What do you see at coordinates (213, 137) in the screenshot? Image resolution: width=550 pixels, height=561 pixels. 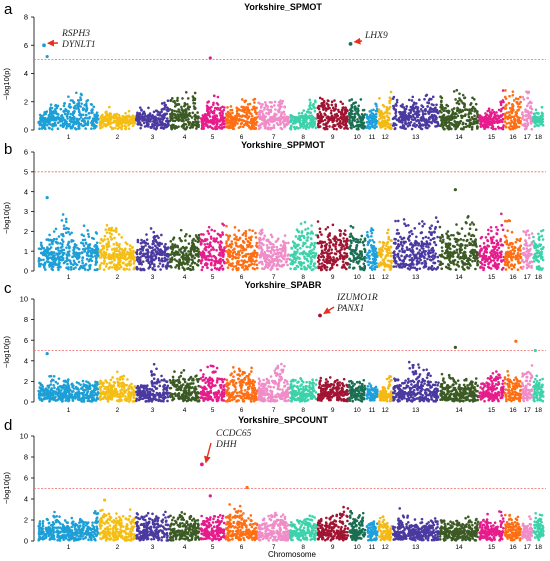 I see `chromosome-label: 5` at bounding box center [213, 137].